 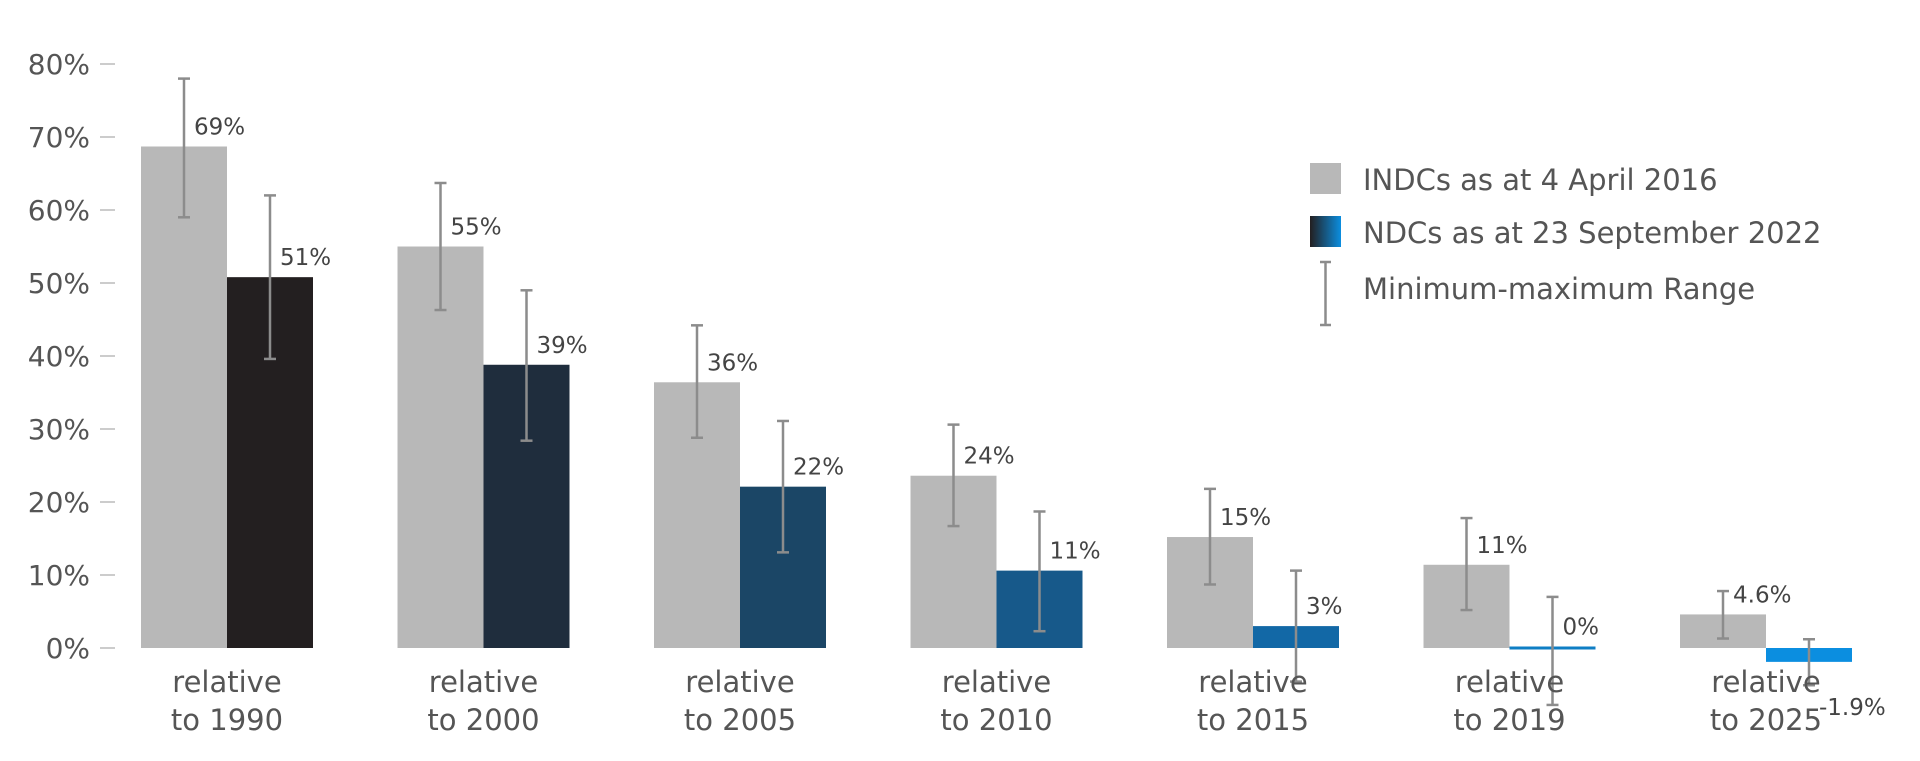 What do you see at coordinates (59, 210) in the screenshot?
I see `y-tick-label: 60%` at bounding box center [59, 210].